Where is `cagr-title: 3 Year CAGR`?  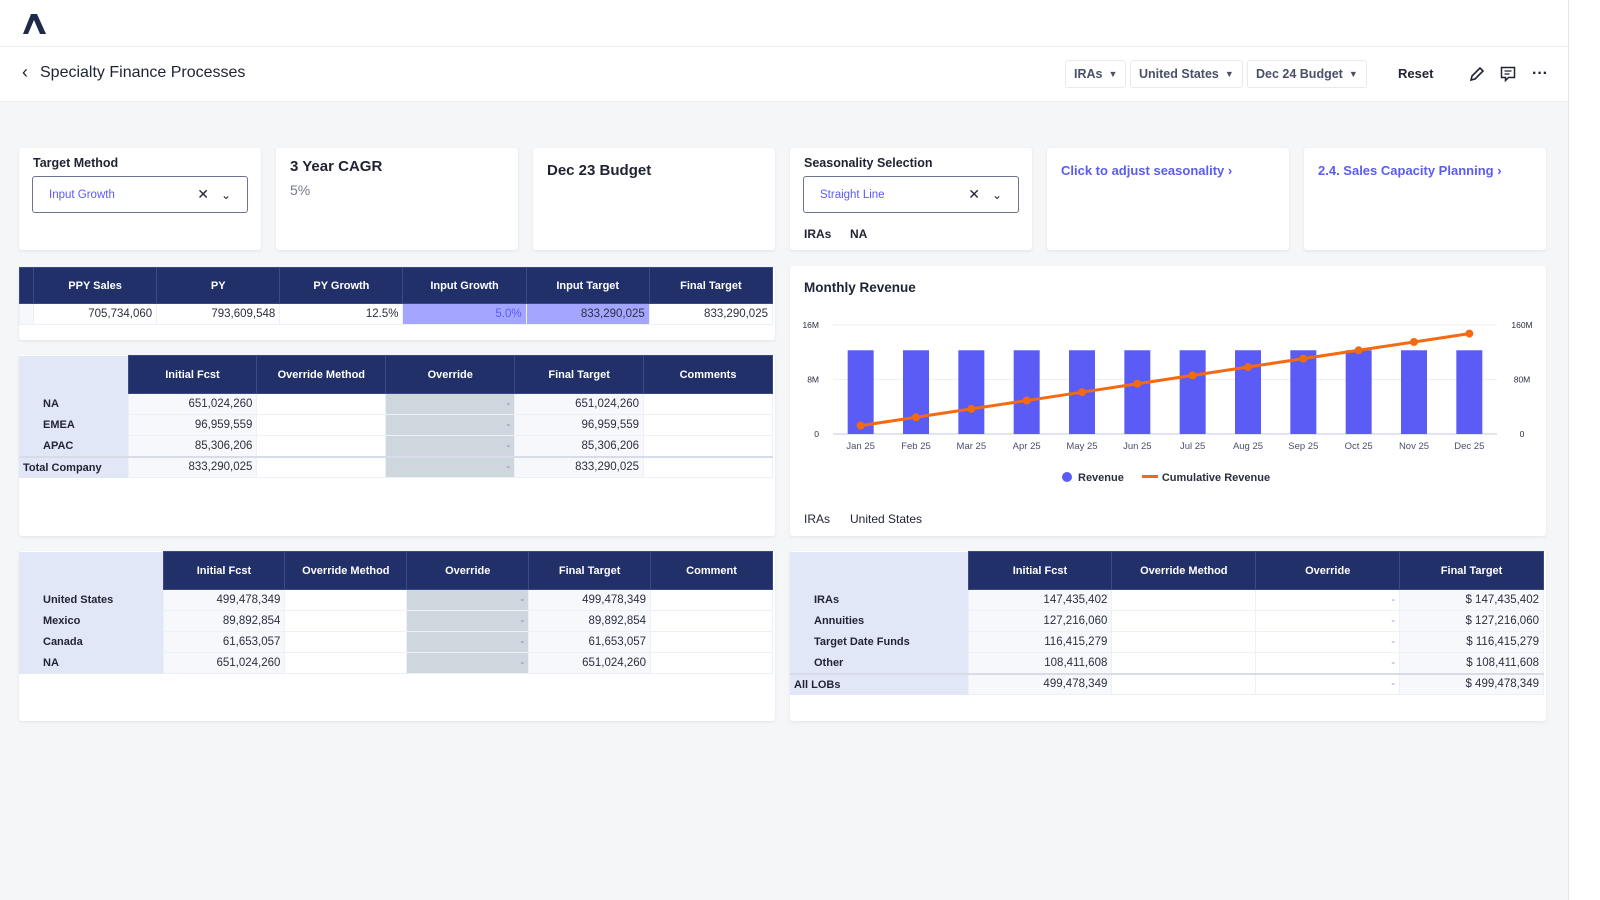 cagr-title: 3 Year CAGR is located at coordinates (336, 166).